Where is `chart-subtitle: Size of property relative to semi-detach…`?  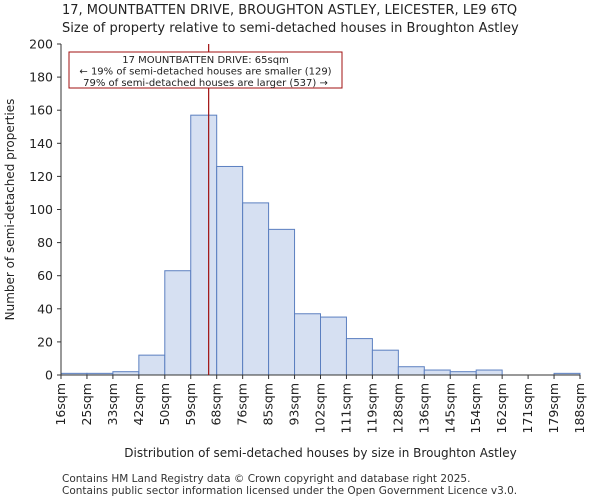 chart-subtitle: Size of property relative to semi-detach… is located at coordinates (290, 28).